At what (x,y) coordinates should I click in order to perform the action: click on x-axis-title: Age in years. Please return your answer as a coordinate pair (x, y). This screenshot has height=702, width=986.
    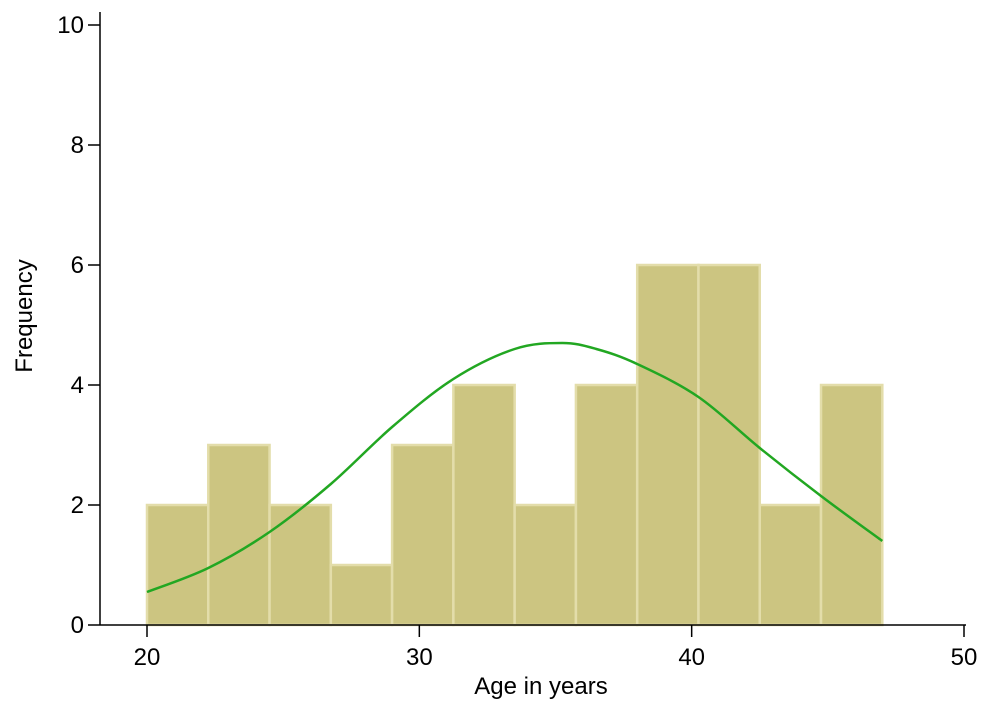
    Looking at the image, I should click on (540, 686).